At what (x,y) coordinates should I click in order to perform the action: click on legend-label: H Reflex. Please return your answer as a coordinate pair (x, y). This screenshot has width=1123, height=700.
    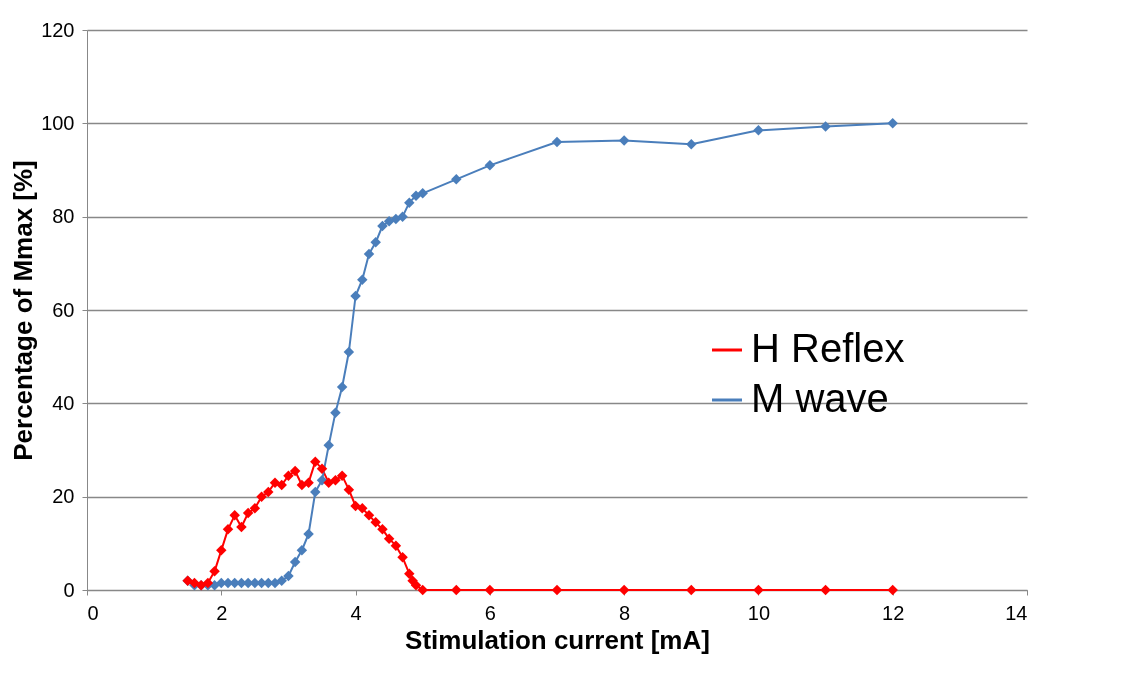
    Looking at the image, I should click on (828, 348).